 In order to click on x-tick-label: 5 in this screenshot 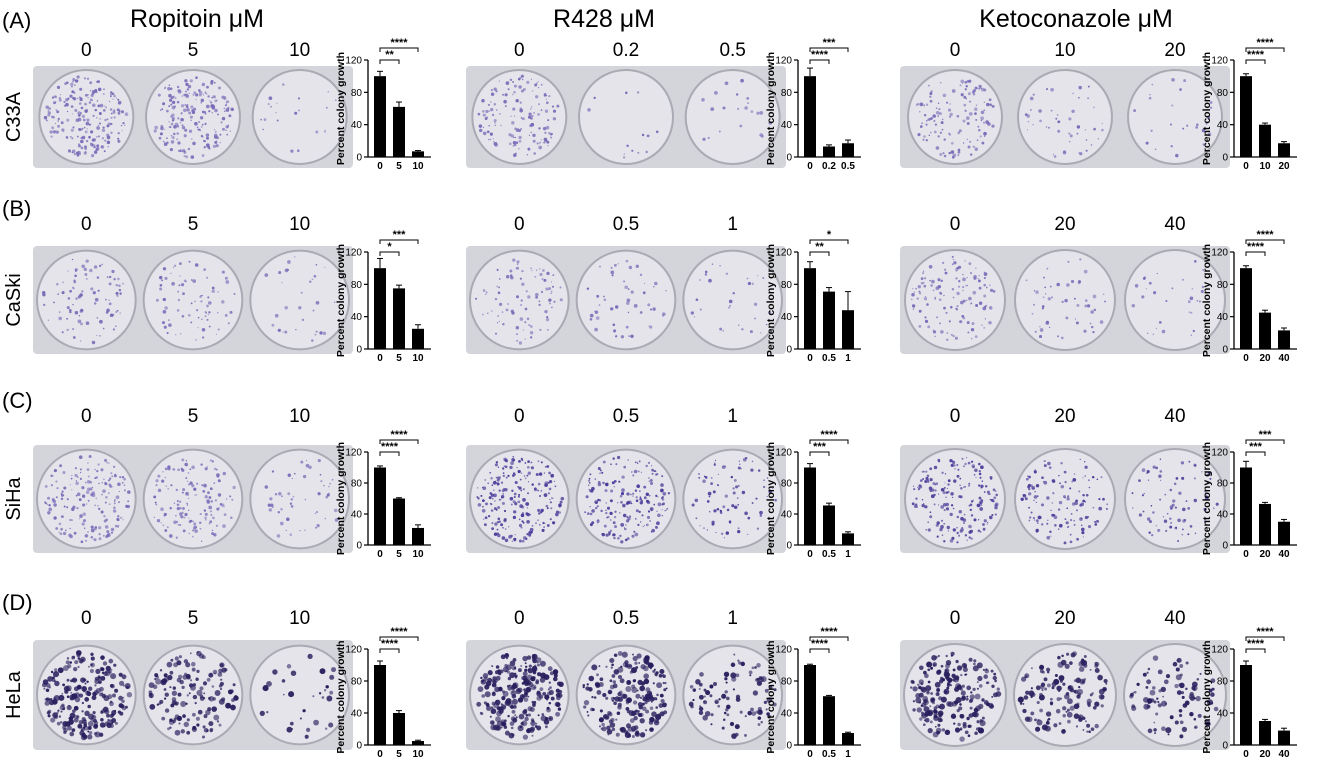, I will do `click(399, 754)`.